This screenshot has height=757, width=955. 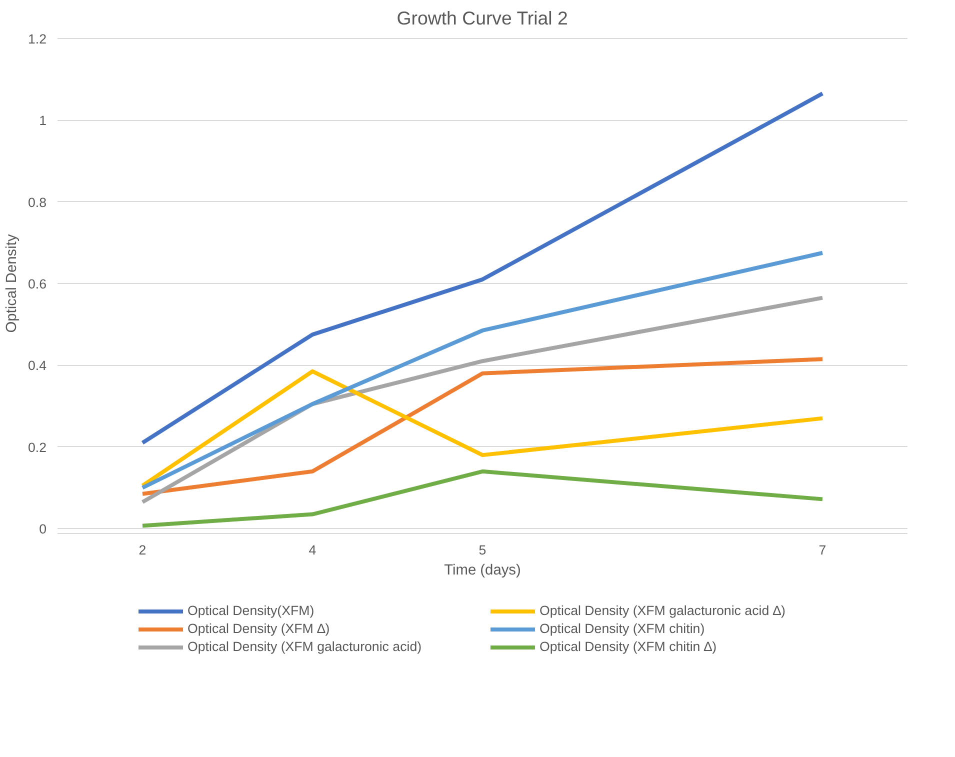 What do you see at coordinates (482, 498) in the screenshot?
I see `line-series` at bounding box center [482, 498].